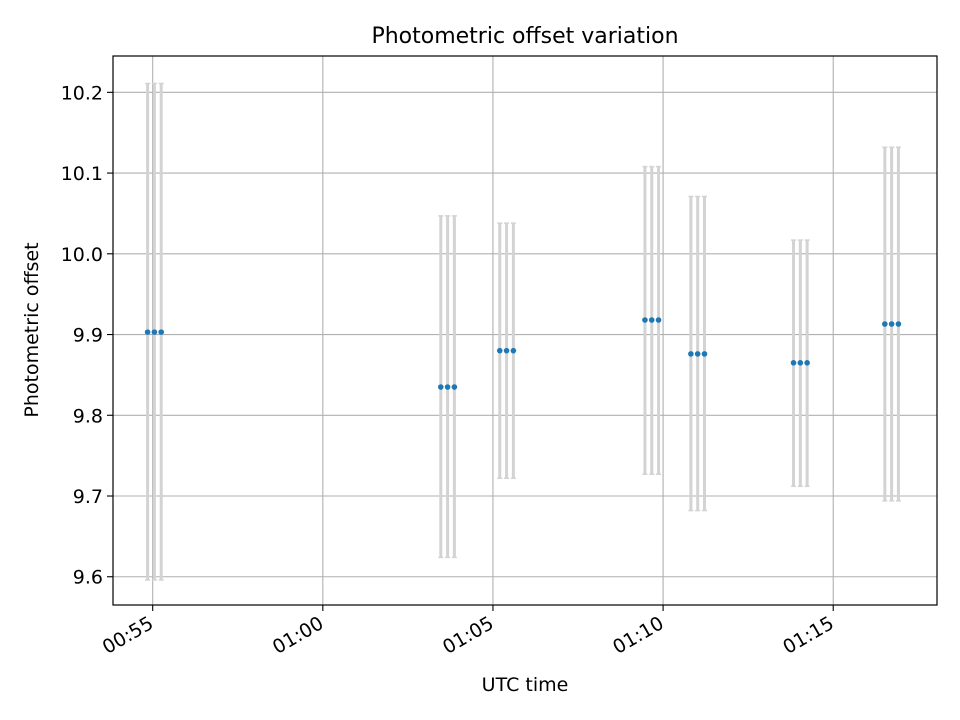 The width and height of the screenshot is (960, 720). What do you see at coordinates (32, 329) in the screenshot?
I see `y-axis-label: Photometric offset` at bounding box center [32, 329].